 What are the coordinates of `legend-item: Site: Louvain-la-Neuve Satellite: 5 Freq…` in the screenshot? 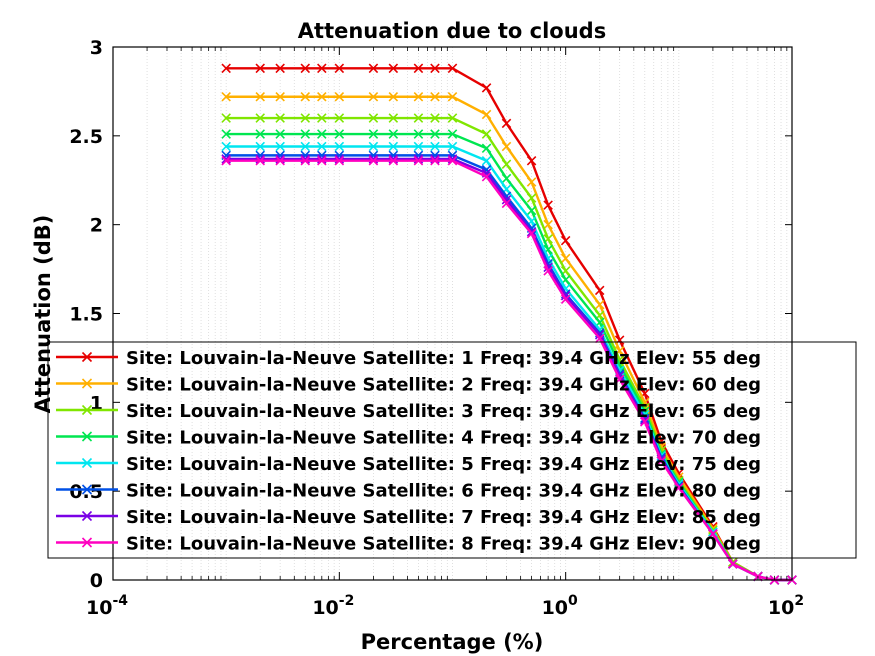 It's located at (408, 464).